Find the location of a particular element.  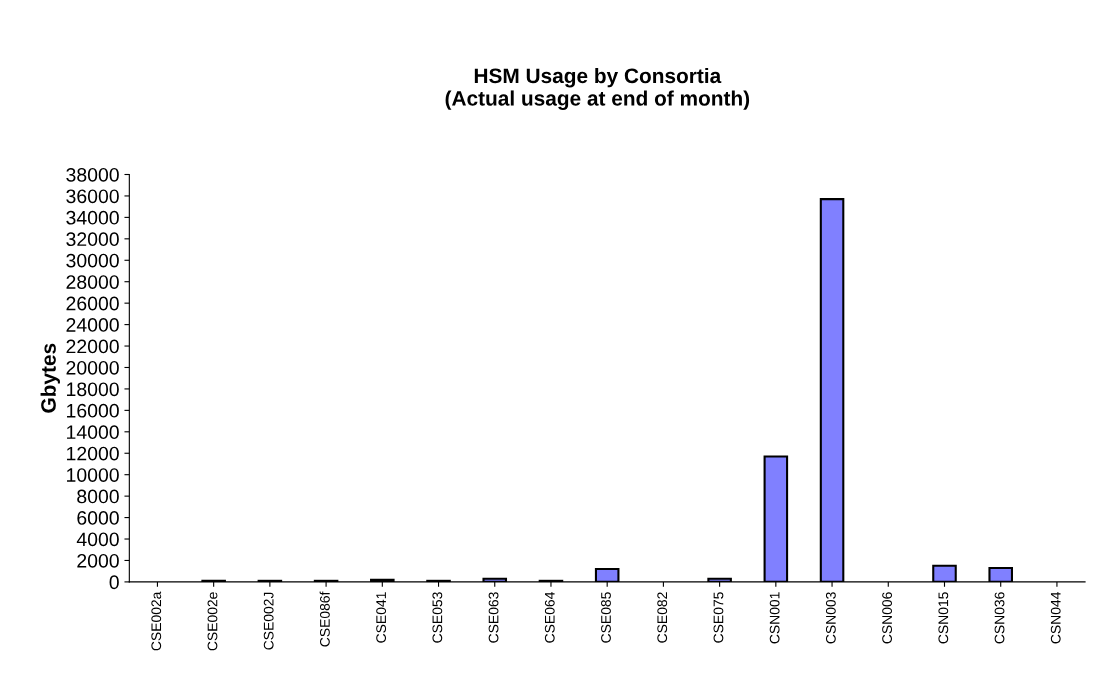

y-tick-label: 30000 is located at coordinates (92, 260).